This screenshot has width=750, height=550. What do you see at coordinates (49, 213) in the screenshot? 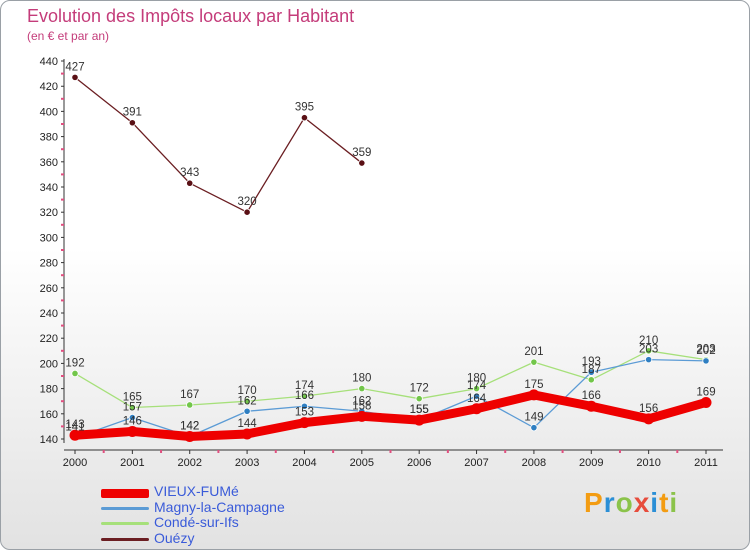
I see `y-tick-label: 320` at bounding box center [49, 213].